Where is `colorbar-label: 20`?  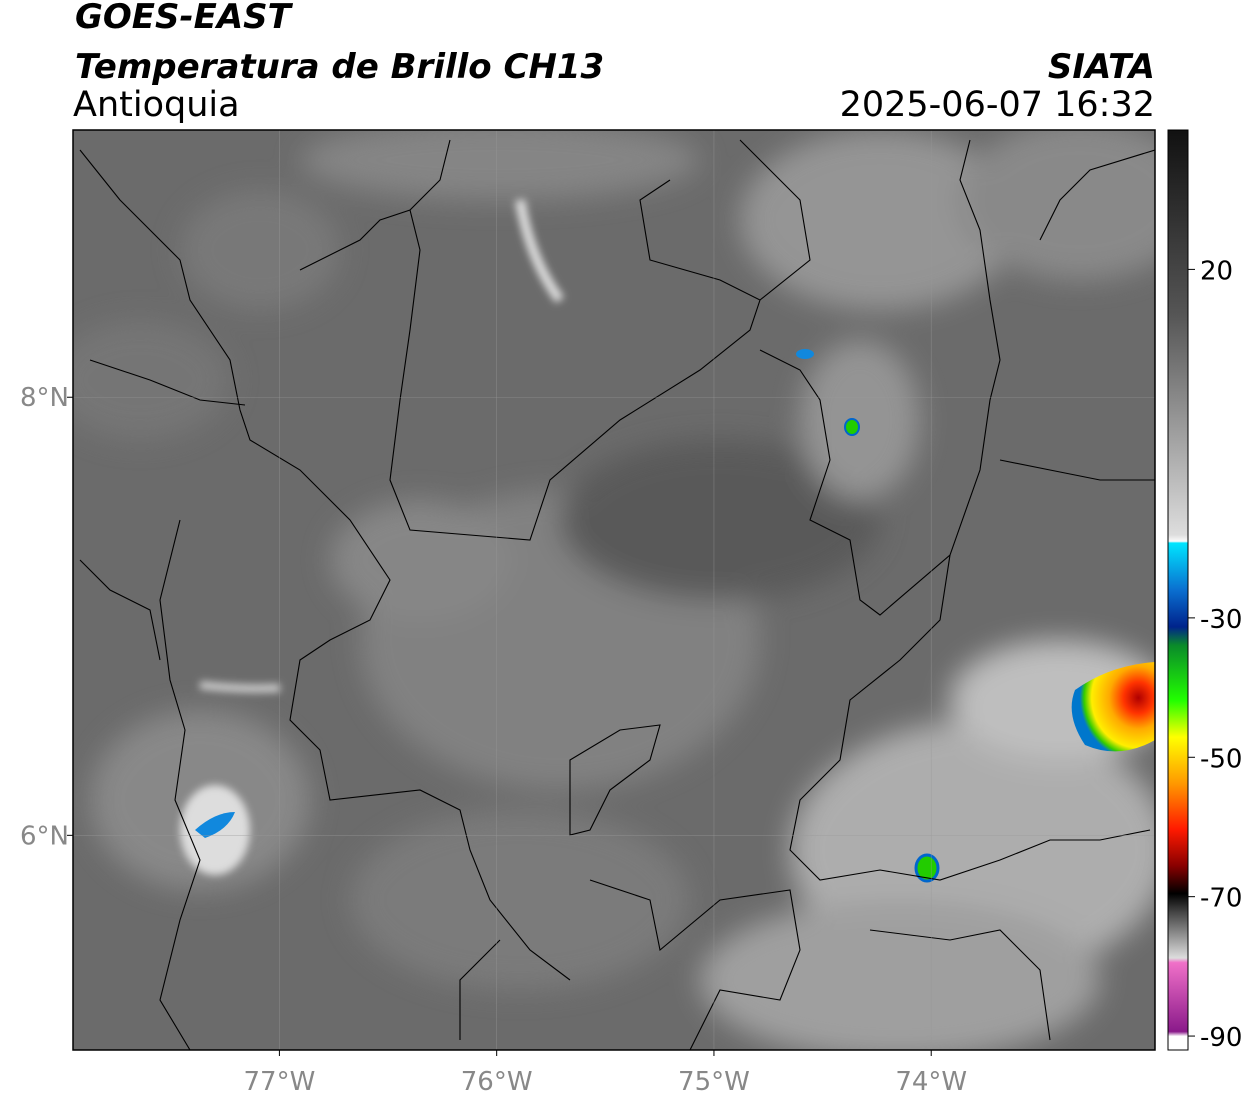 colorbar-label: 20 is located at coordinates (1216, 271).